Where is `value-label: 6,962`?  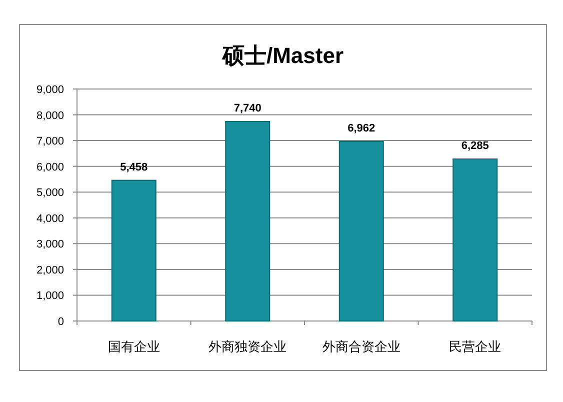
value-label: 6,962 is located at coordinates (362, 128).